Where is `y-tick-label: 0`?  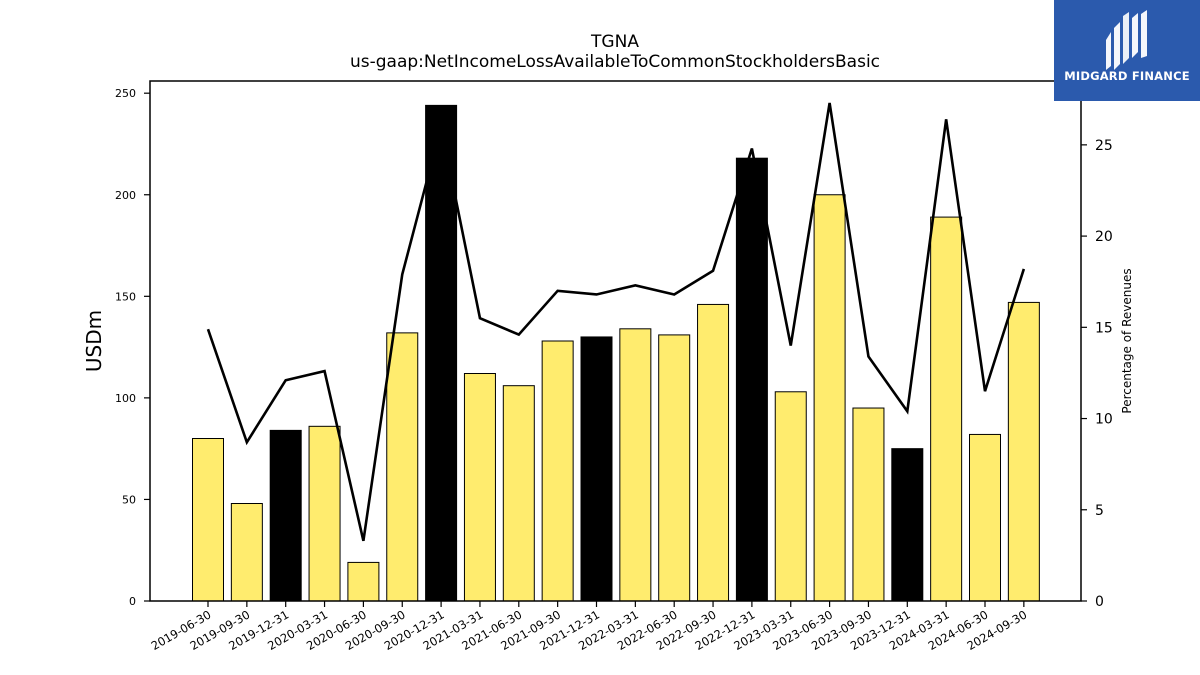
y-tick-label: 0 is located at coordinates (132, 601).